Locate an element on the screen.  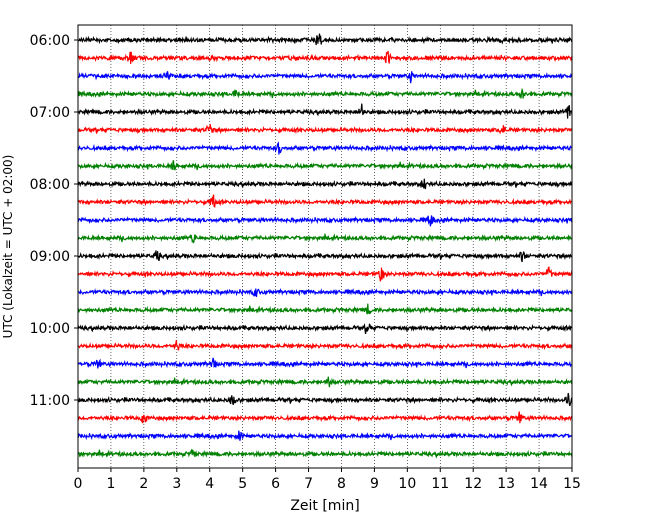
x-tick-label: 13 is located at coordinates (506, 484).